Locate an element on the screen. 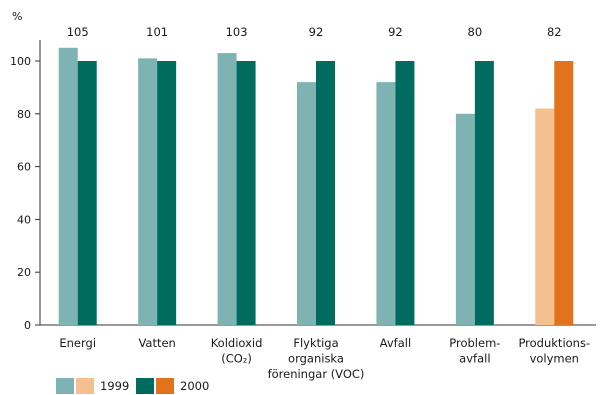 This screenshot has width=605, height=395. value-labels: 105 101 103 92 92 80 82 is located at coordinates (314, 32).